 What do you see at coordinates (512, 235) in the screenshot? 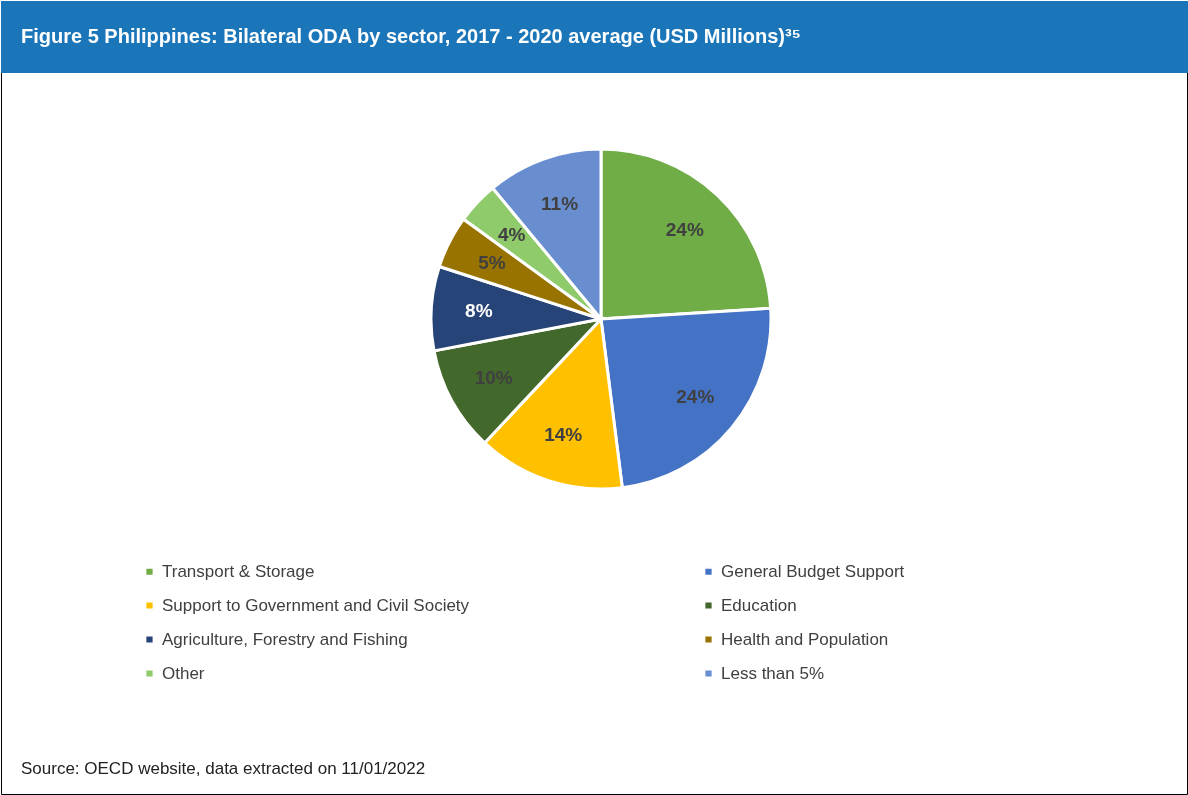
I see `data-label: 4%` at bounding box center [512, 235].